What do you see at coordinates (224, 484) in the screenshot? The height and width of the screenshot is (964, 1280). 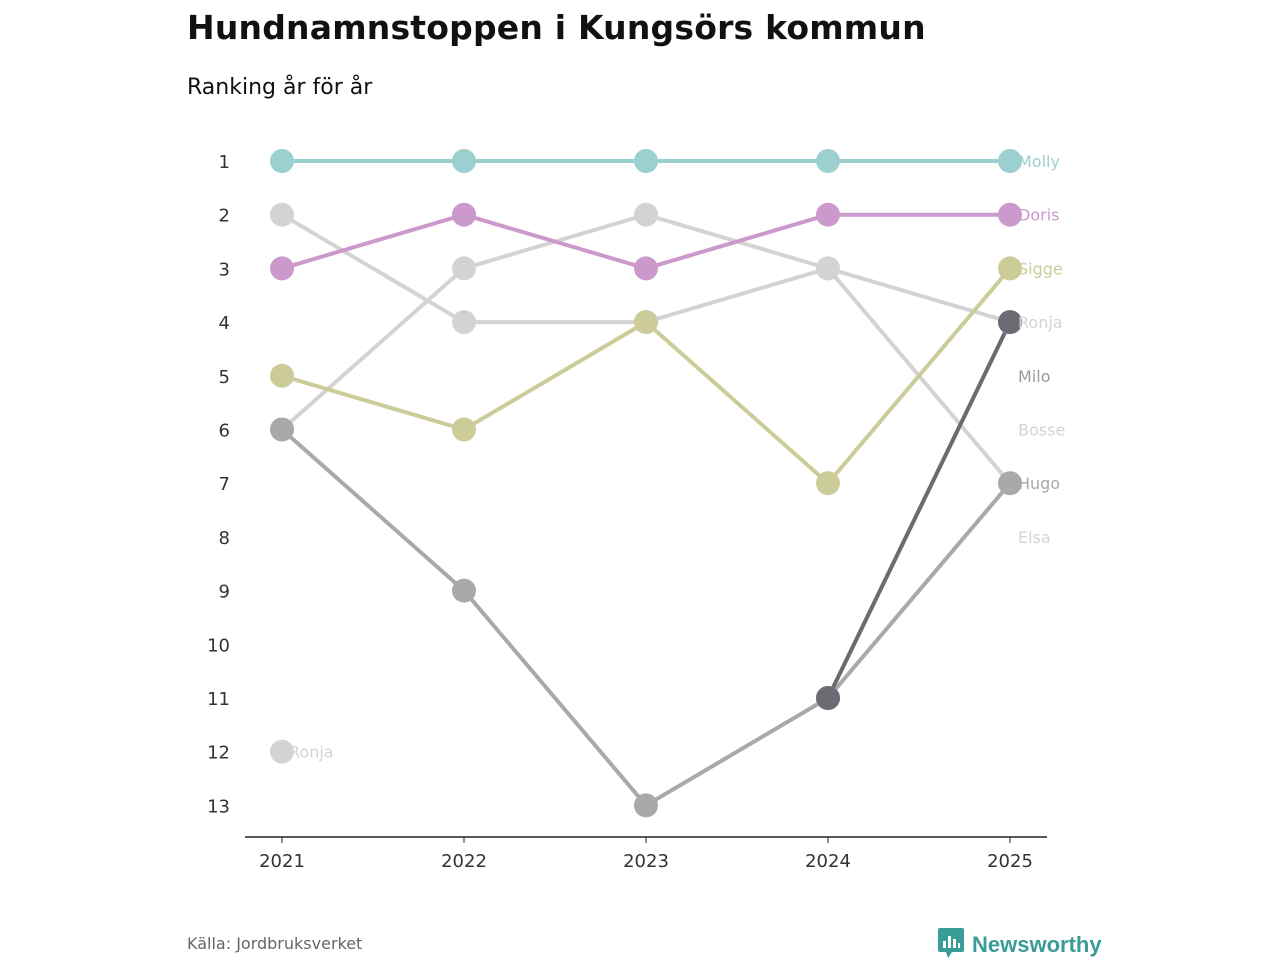 I see `y-tick-label: 7` at bounding box center [224, 484].